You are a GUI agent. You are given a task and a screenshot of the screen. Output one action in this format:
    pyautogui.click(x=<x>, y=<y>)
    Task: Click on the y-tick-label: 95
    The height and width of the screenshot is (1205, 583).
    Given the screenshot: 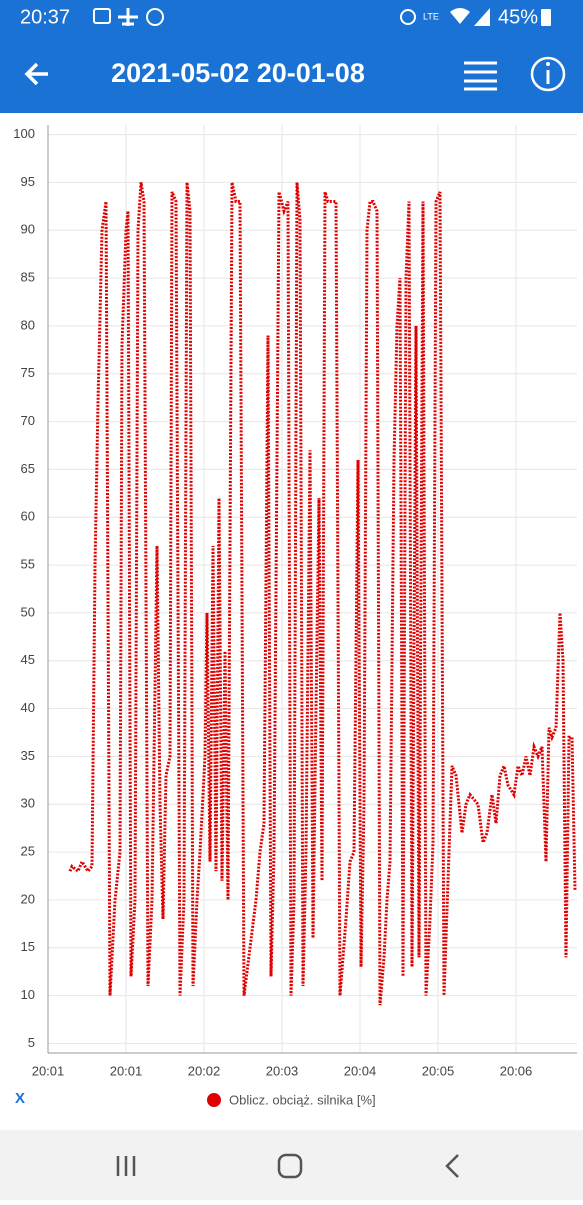 What is the action you would take?
    pyautogui.click(x=28, y=181)
    